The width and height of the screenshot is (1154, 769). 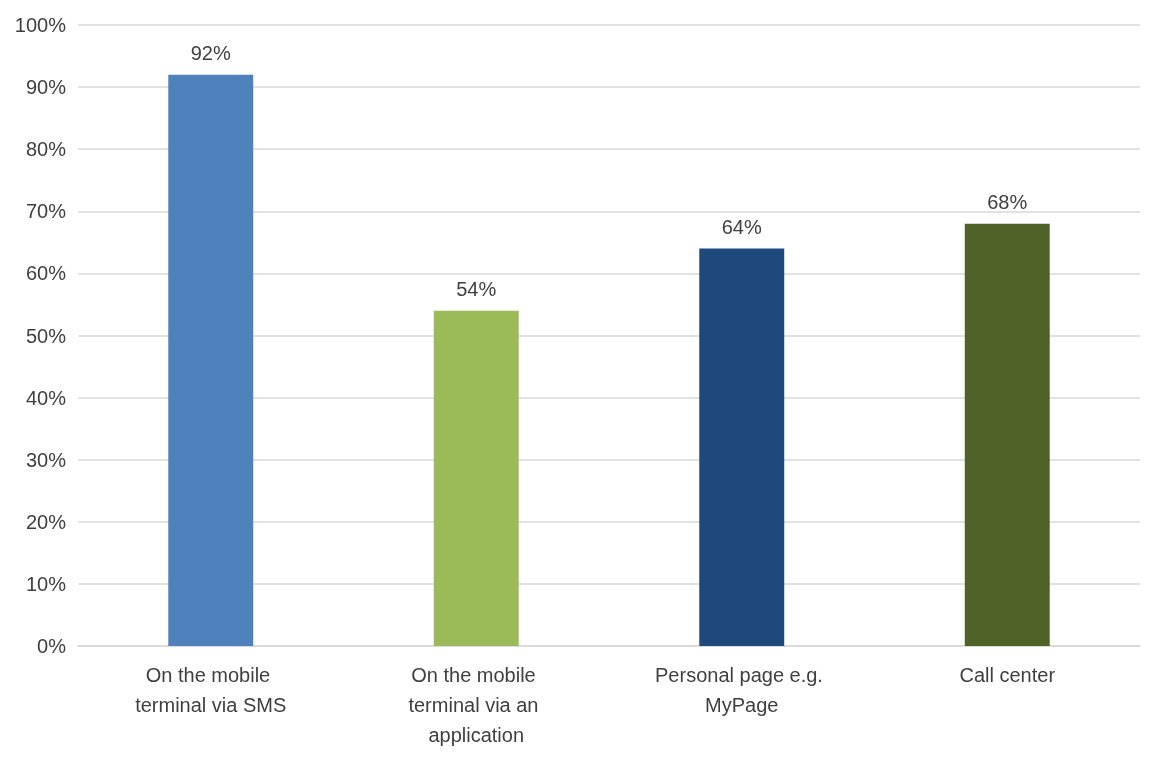 What do you see at coordinates (46, 273) in the screenshot?
I see `y-tick-label: 60%` at bounding box center [46, 273].